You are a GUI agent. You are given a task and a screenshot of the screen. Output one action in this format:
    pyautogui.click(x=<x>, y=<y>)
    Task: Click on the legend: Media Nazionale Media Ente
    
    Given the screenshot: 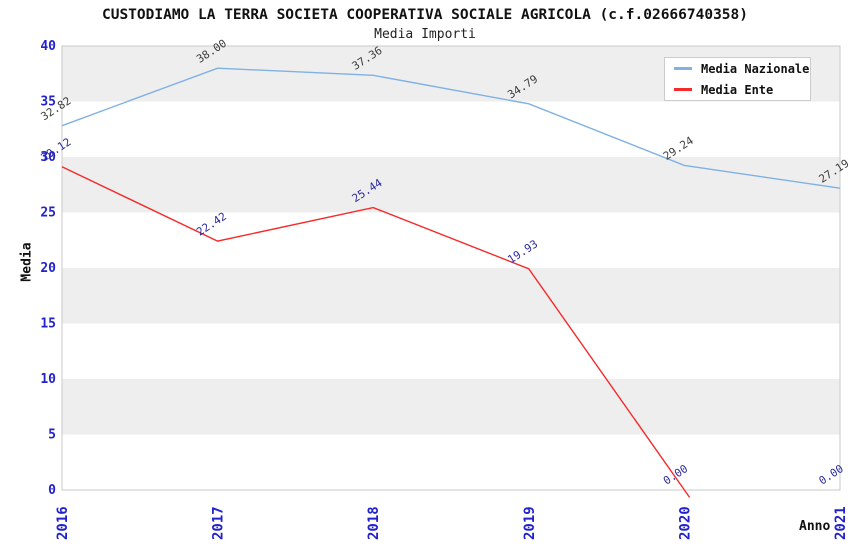 What is the action you would take?
    pyautogui.click(x=737, y=79)
    